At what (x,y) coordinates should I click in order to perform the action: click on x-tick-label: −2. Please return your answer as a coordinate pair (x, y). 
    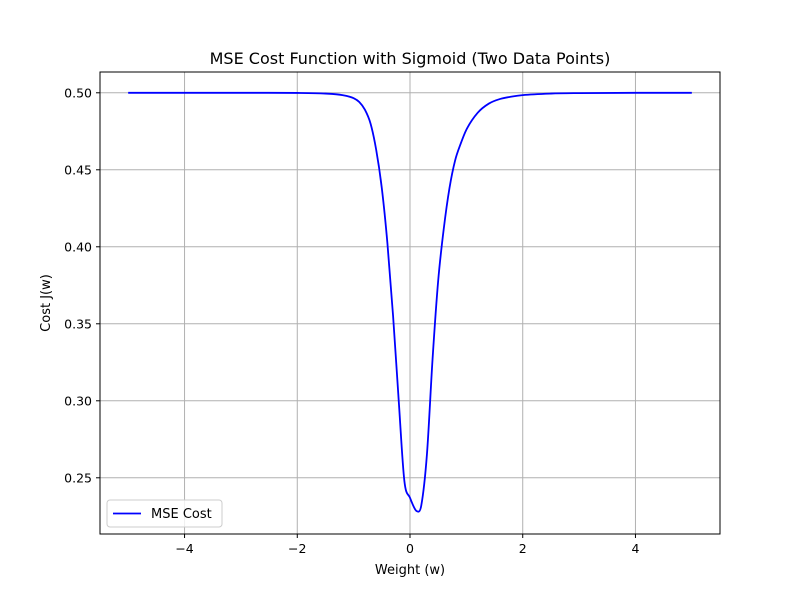
    Looking at the image, I should click on (297, 548).